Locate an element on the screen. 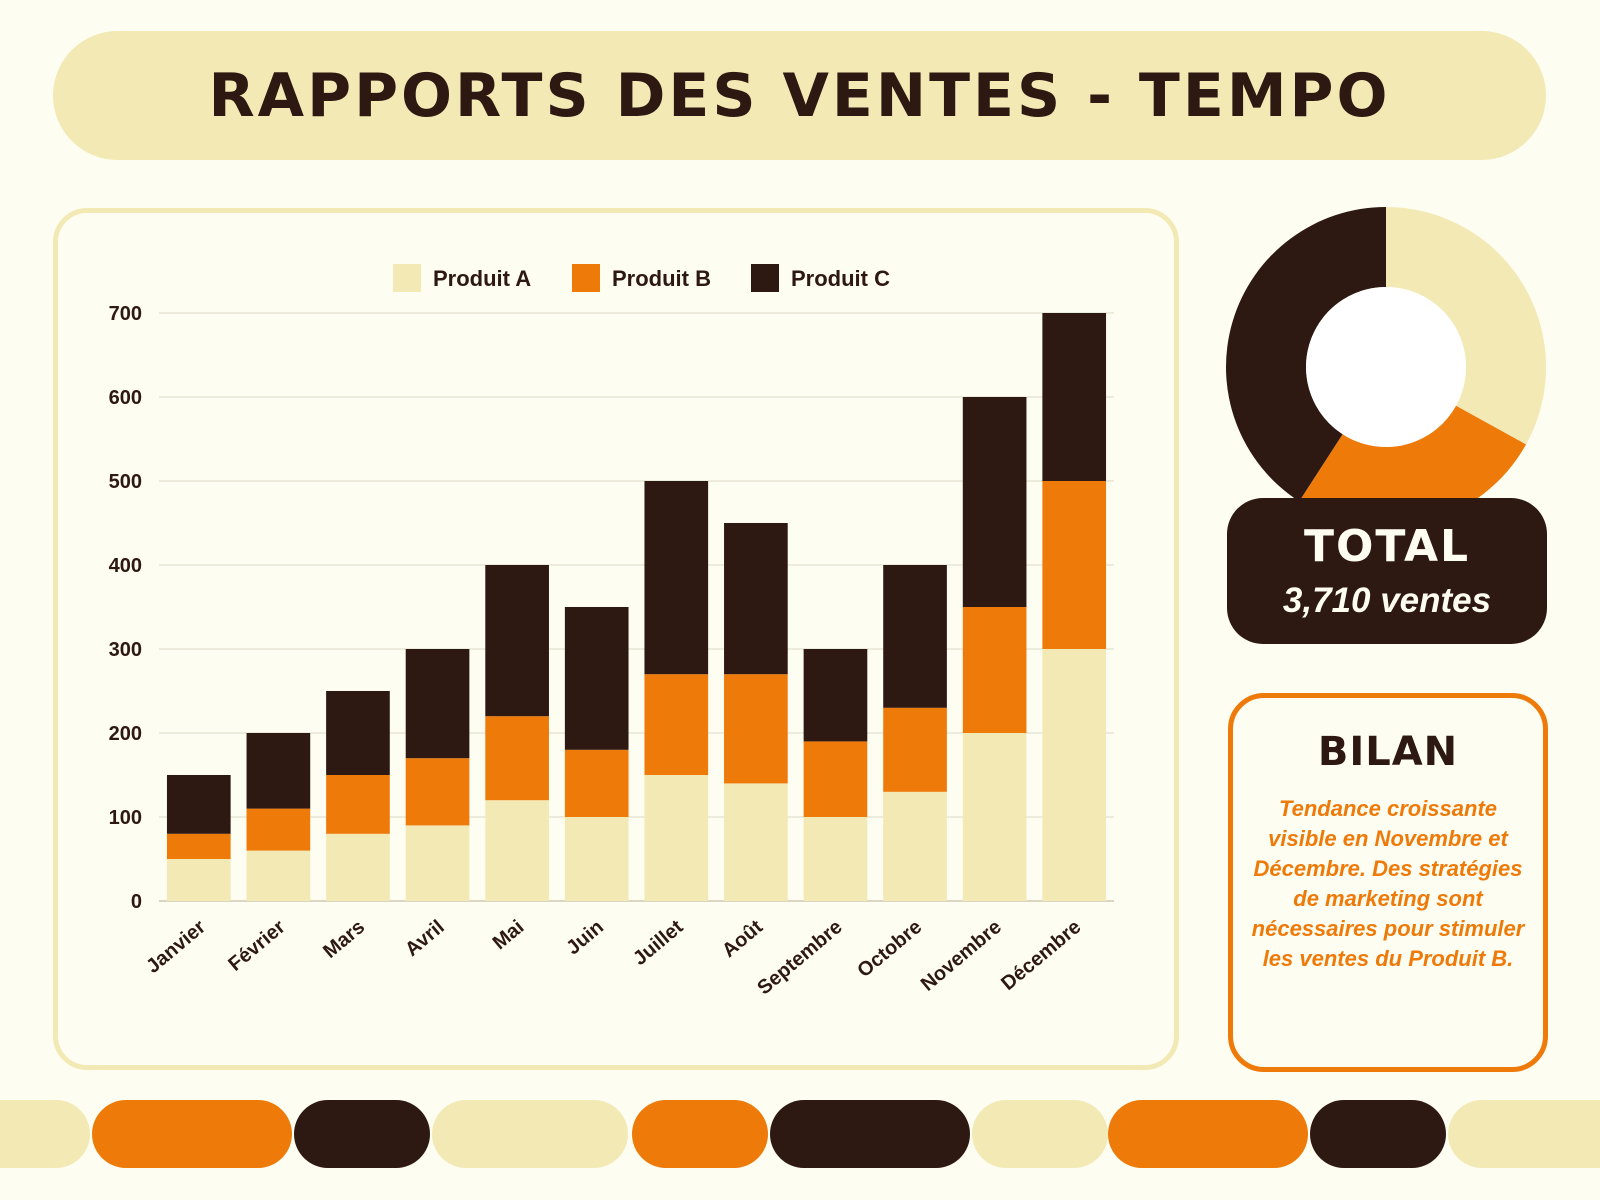 The image size is (1600, 1200). bar-produit-c-fevrier is located at coordinates (278, 771).